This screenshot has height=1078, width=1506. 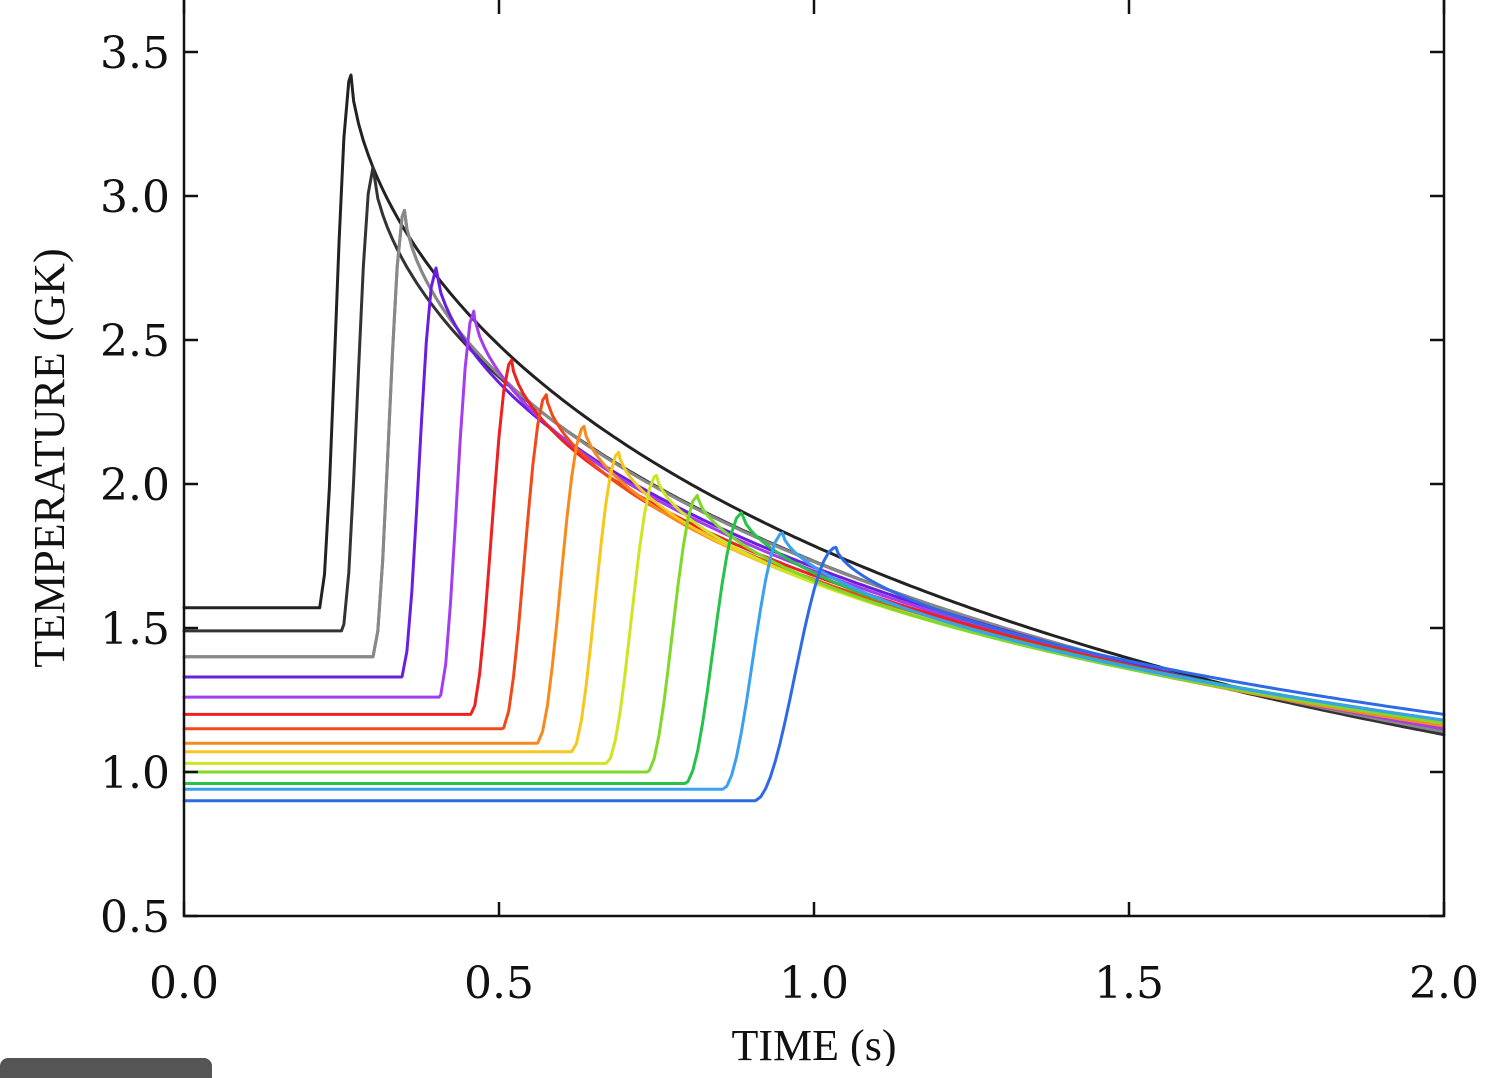 What do you see at coordinates (135, 917) in the screenshot?
I see `y-tick-label-0: 0.5` at bounding box center [135, 917].